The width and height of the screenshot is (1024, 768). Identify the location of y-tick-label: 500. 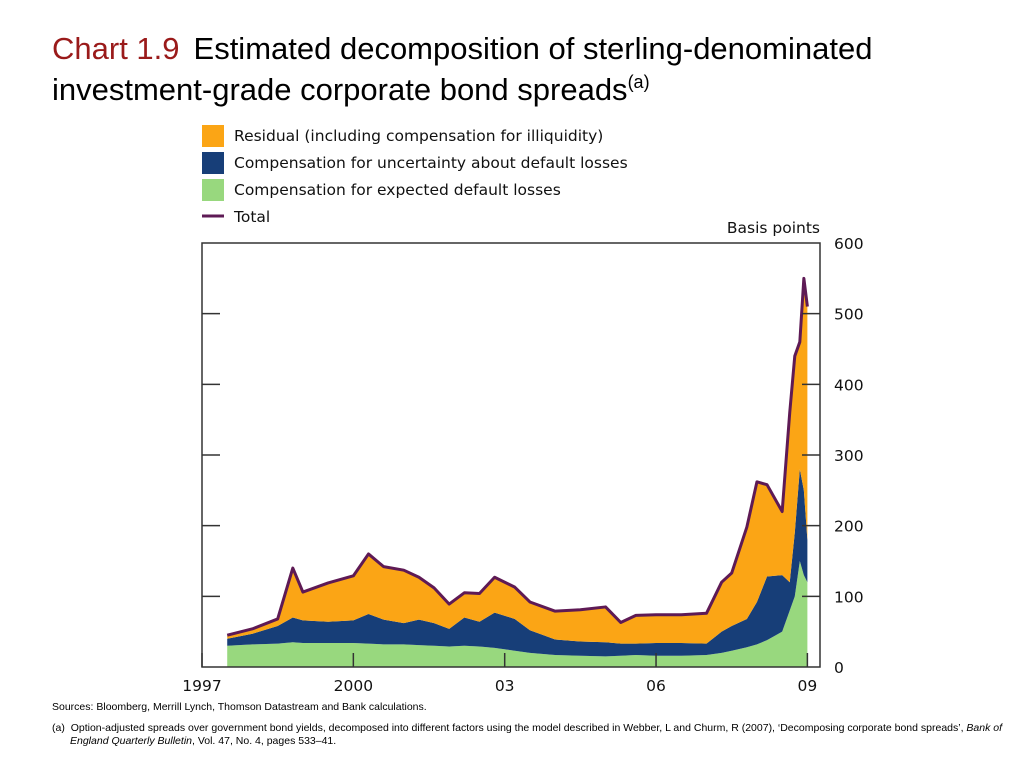
(849, 315).